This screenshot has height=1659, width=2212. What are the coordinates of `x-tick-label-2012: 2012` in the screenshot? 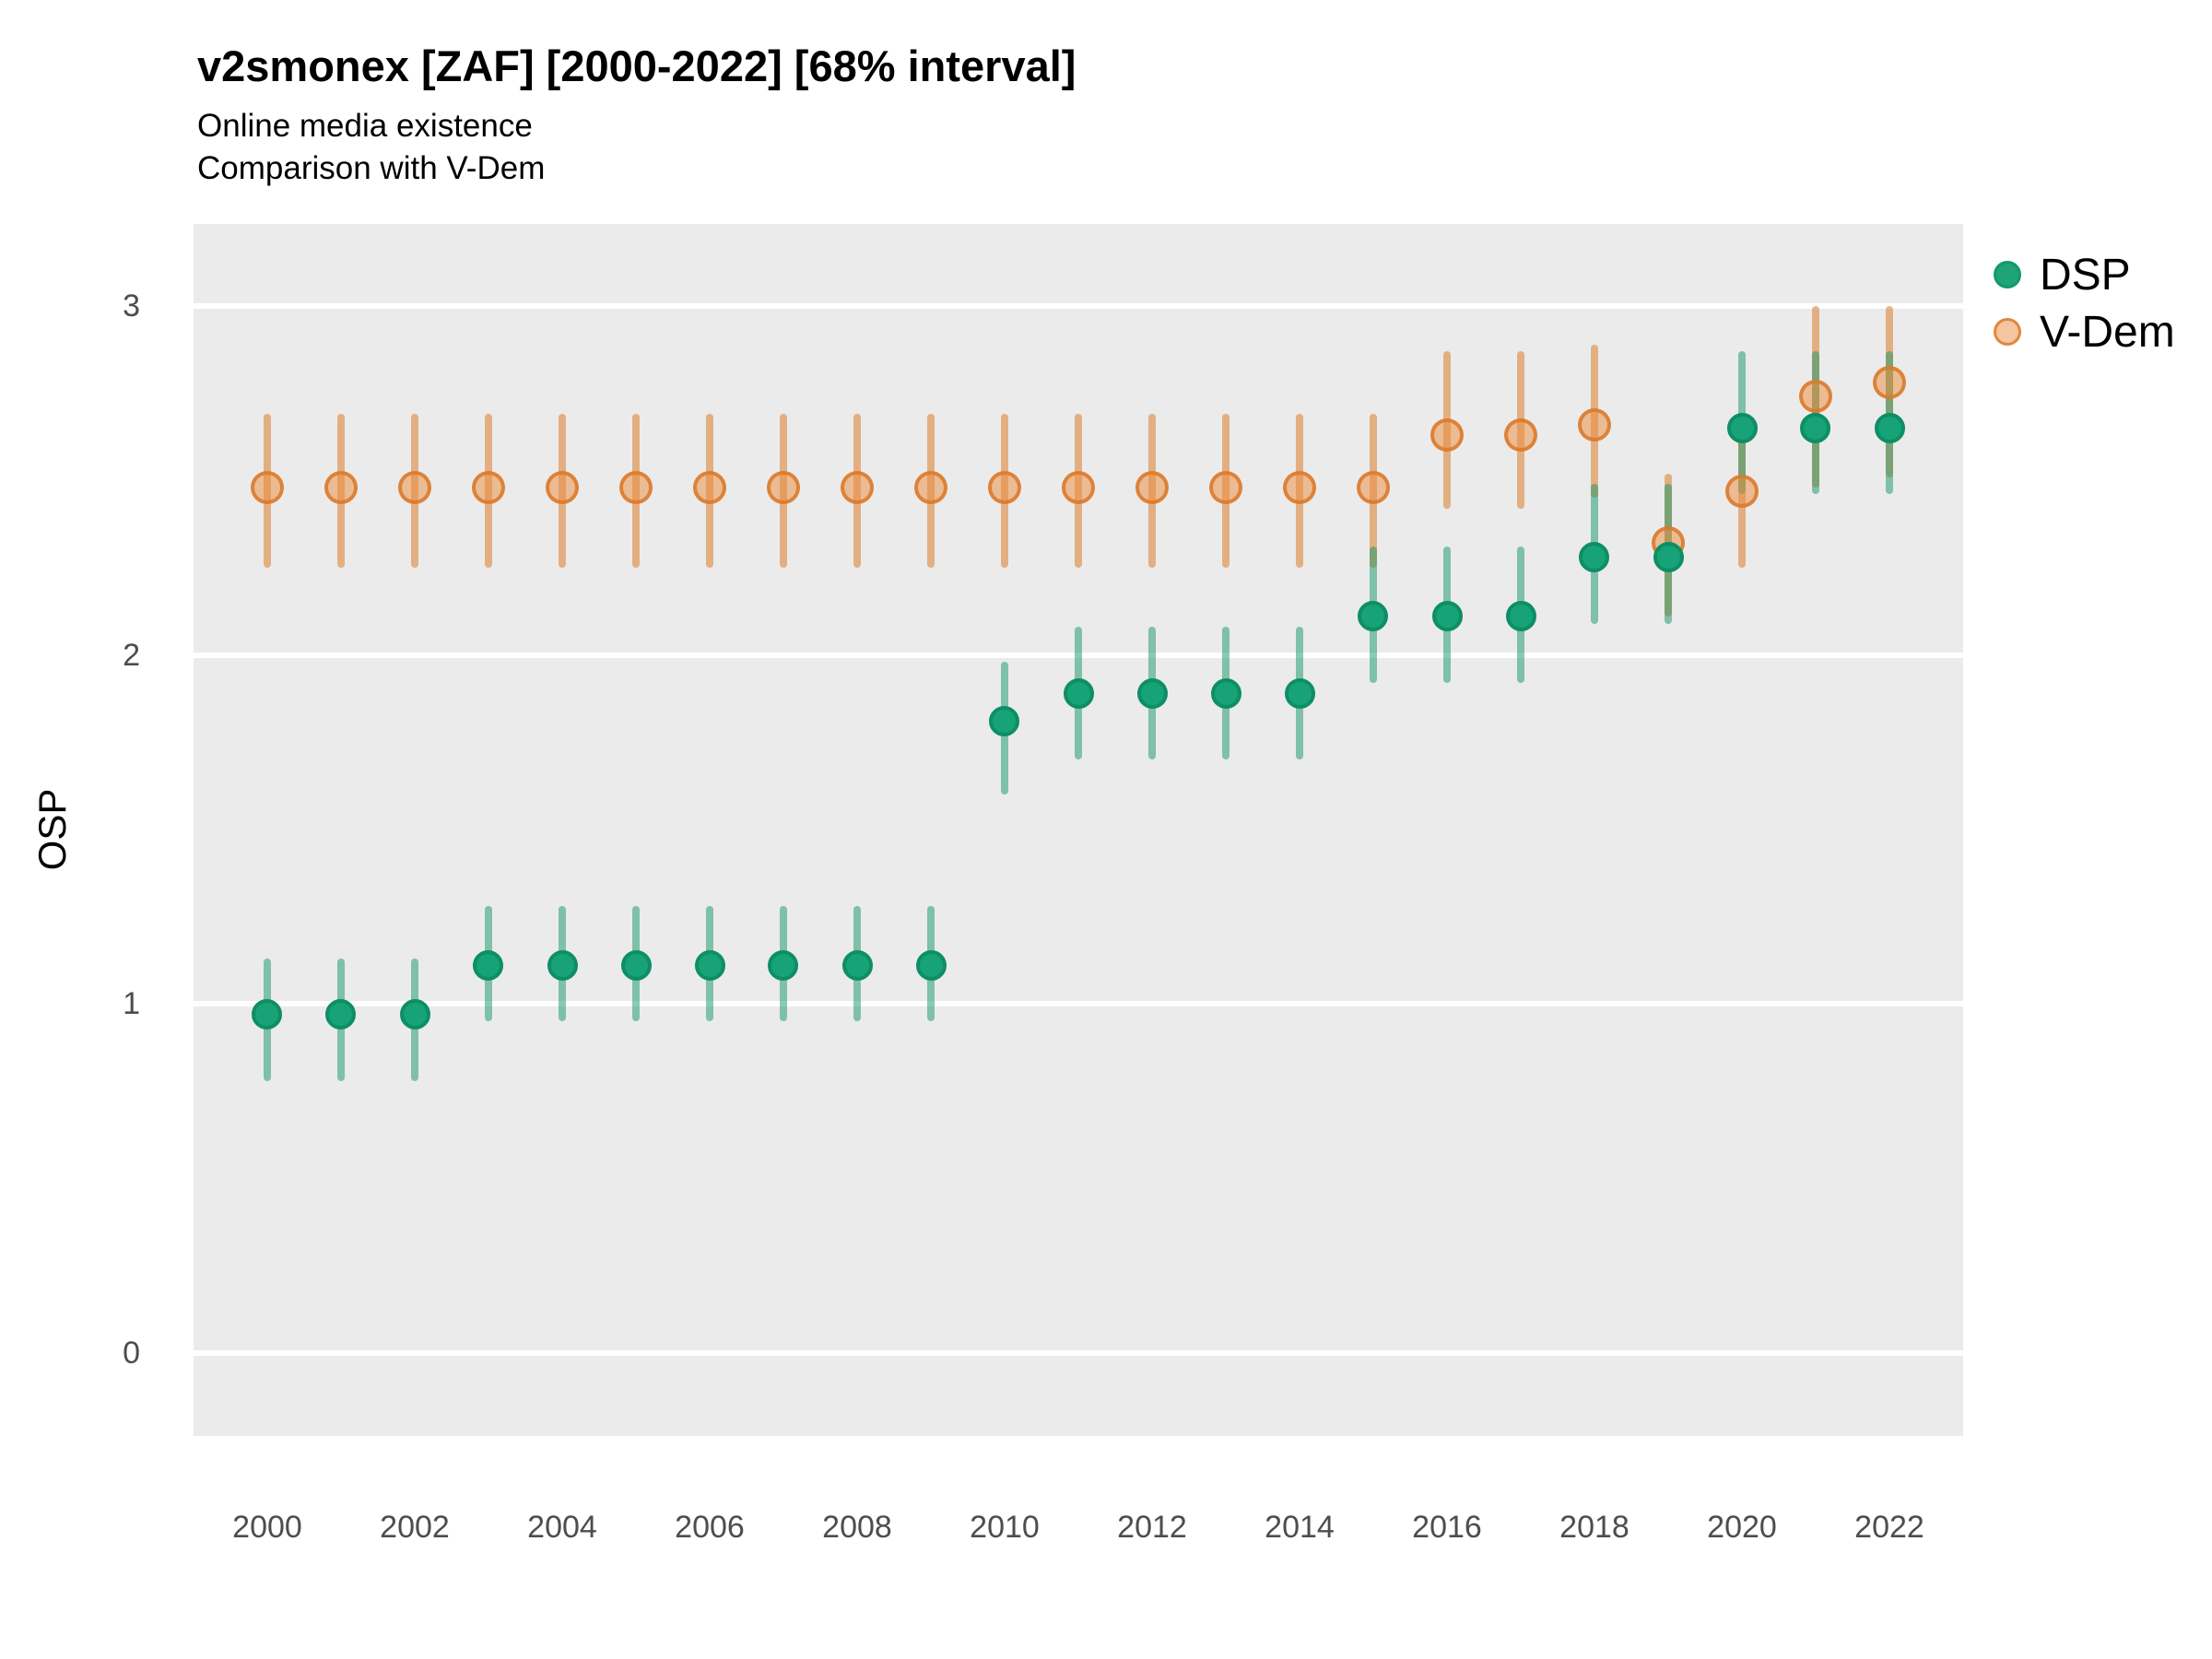 It's located at (1152, 1527).